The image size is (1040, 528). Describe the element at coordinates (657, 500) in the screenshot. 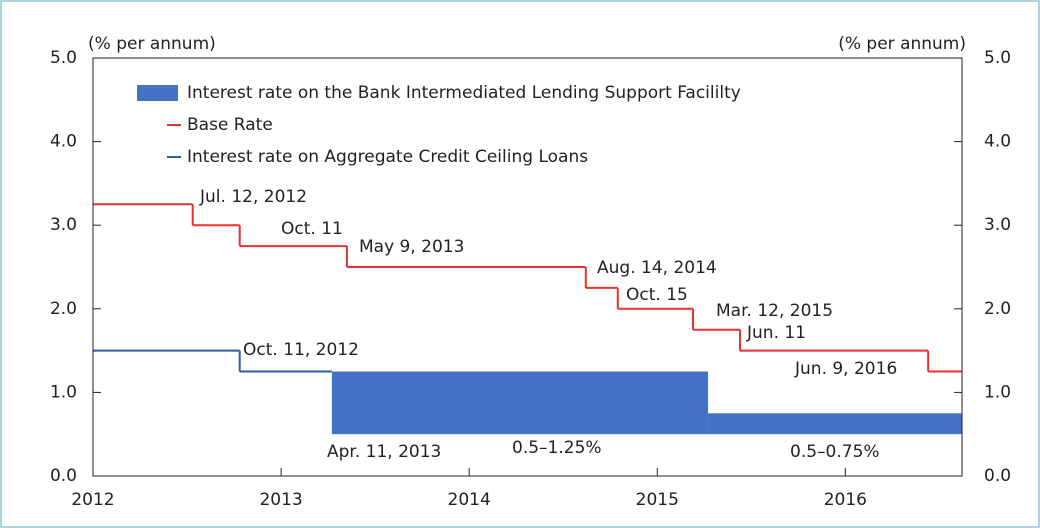

I see `x-tick-label: 2015` at that location.